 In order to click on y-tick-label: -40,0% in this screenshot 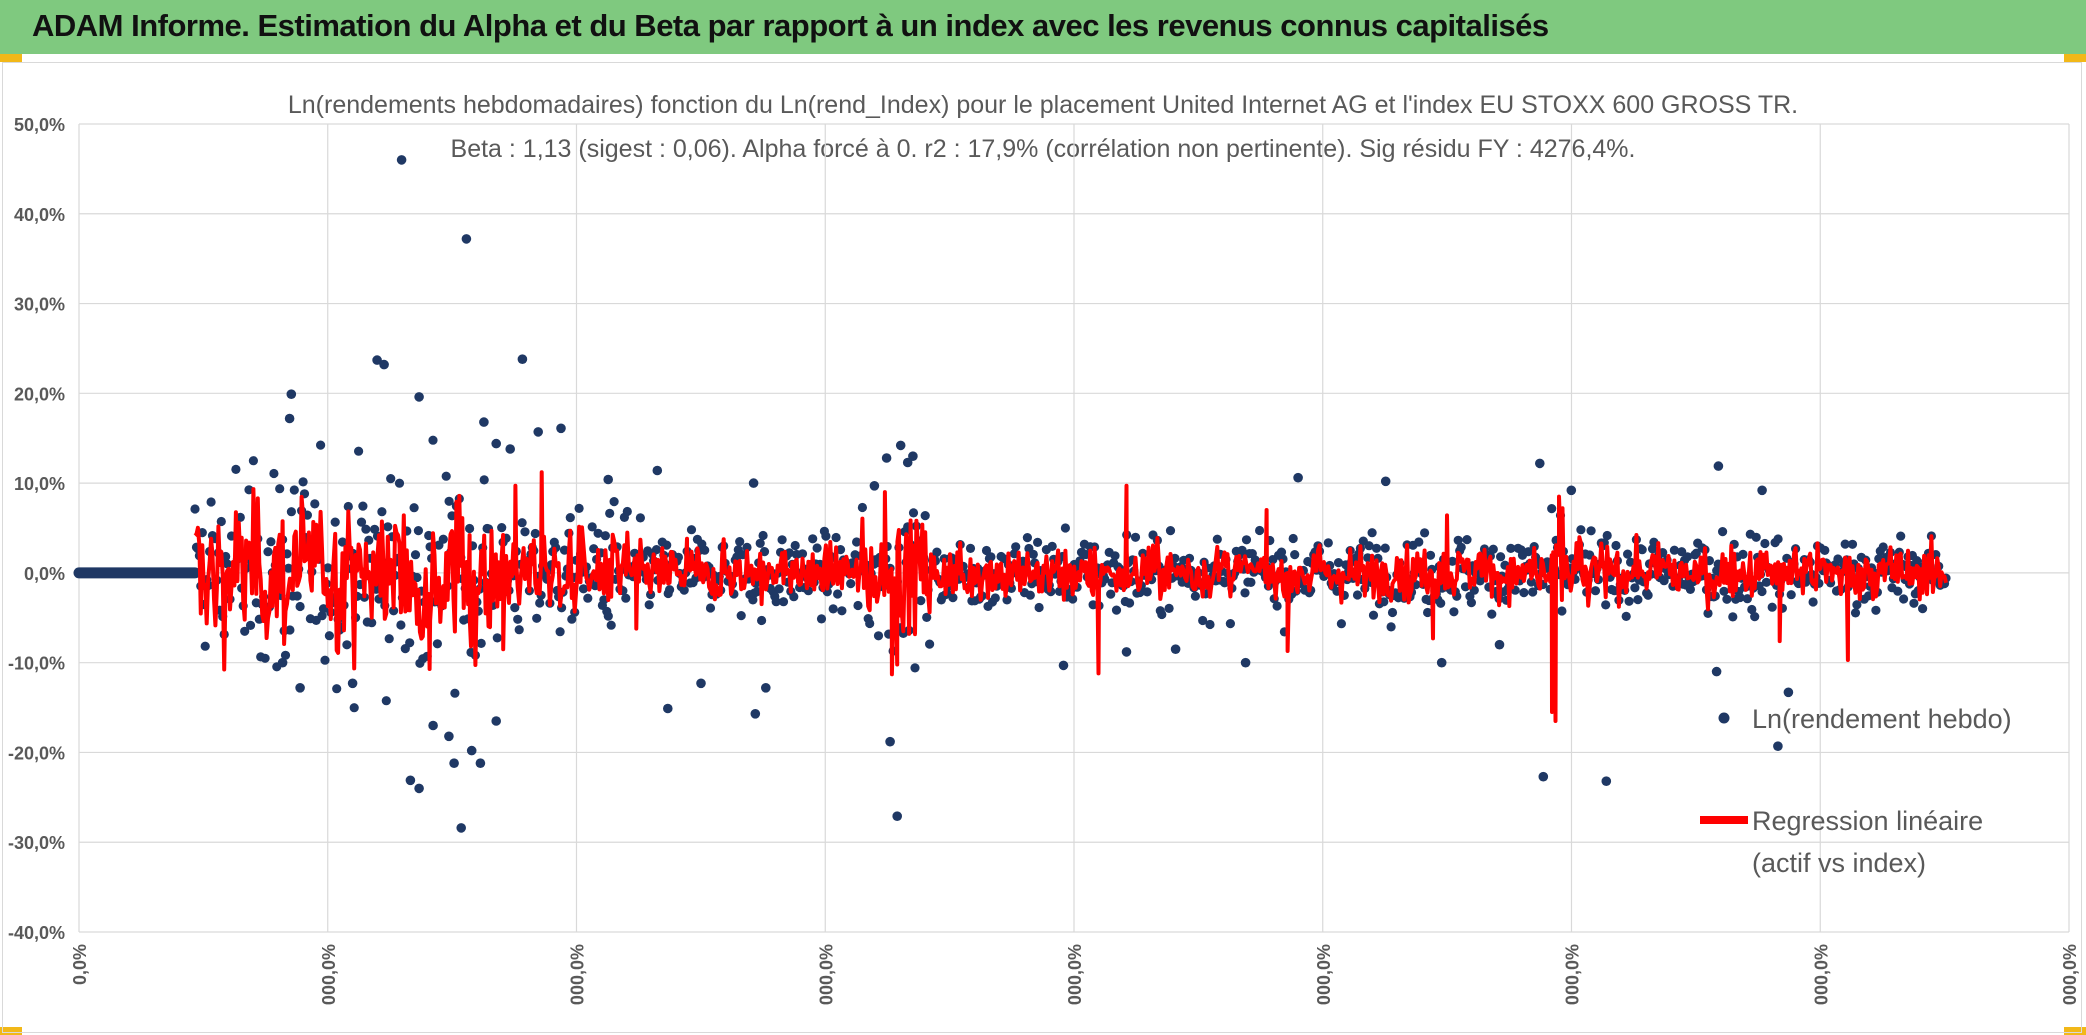, I will do `click(36, 933)`.